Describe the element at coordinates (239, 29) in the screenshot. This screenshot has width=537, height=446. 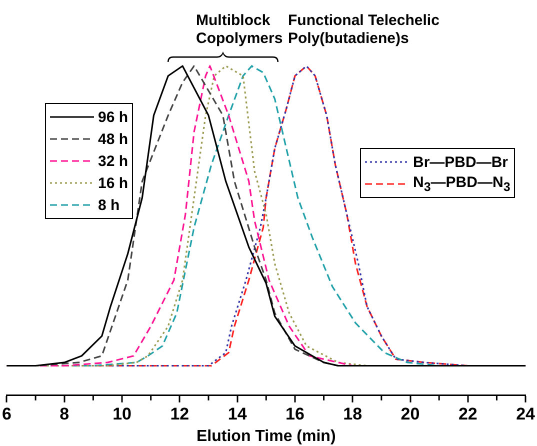
I see `text: Multiblock Copolymers` at that location.